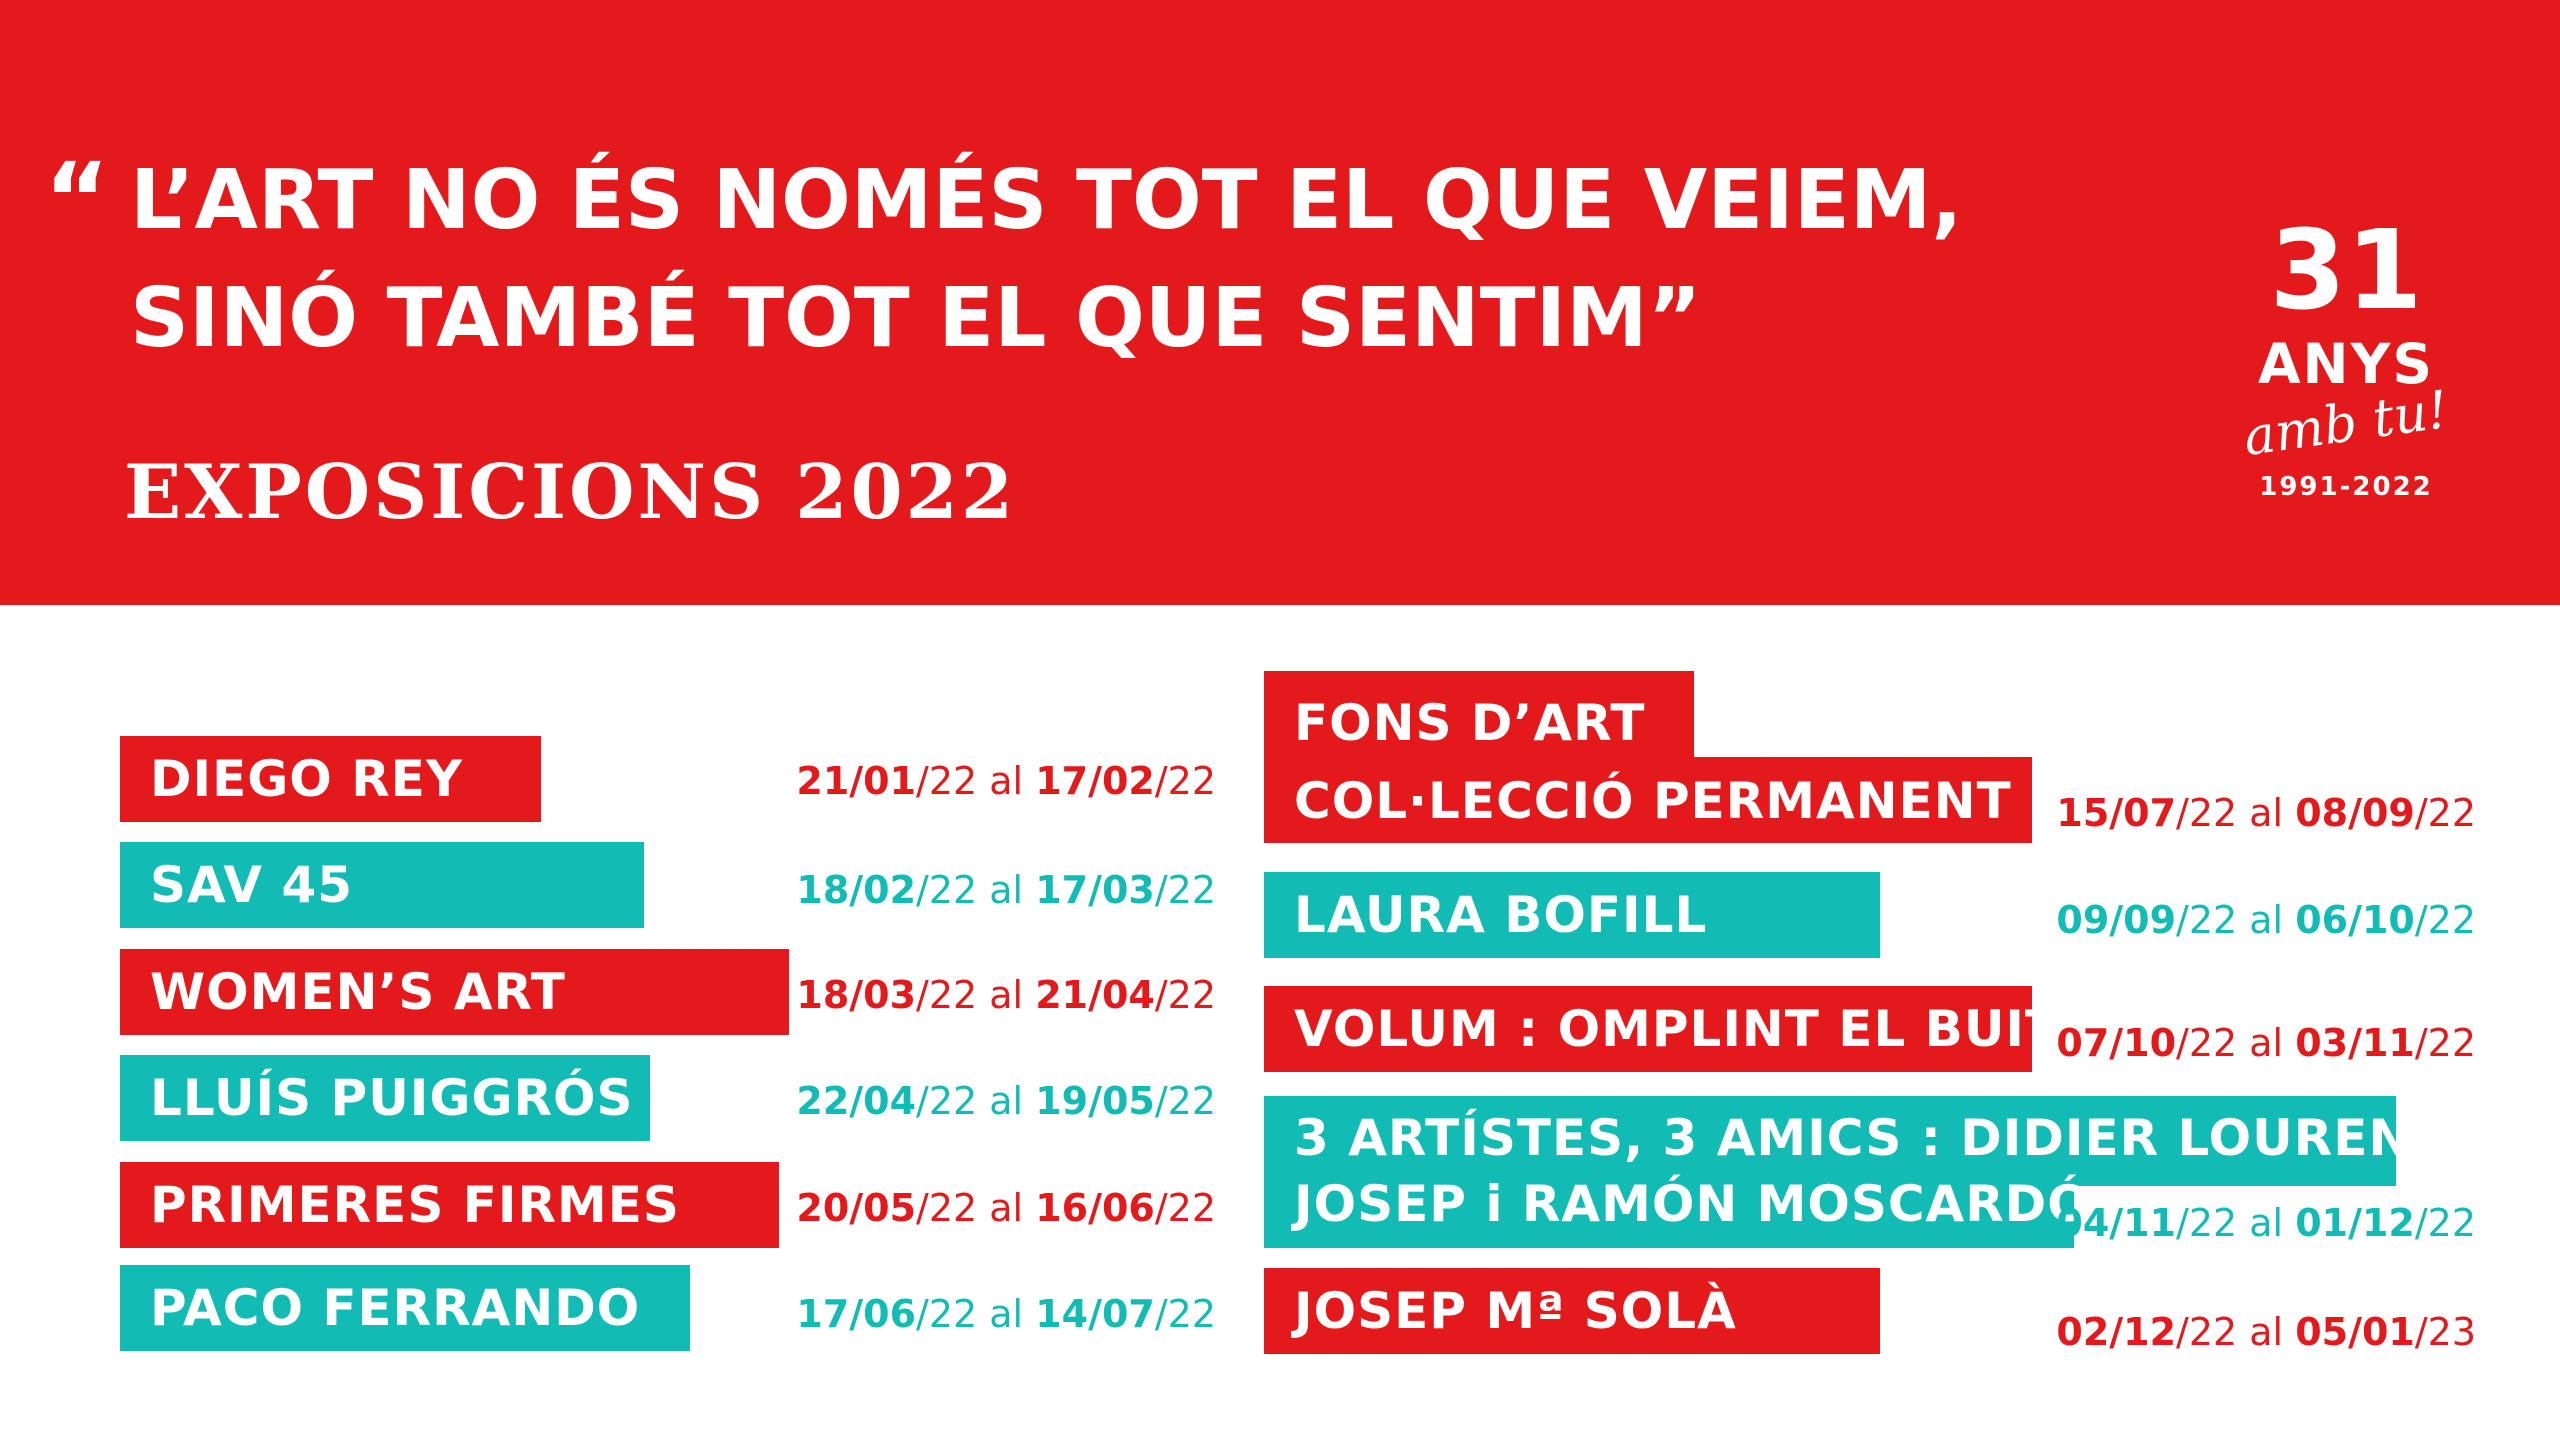  Describe the element at coordinates (1006, 995) in the screenshot. I see `exhibition-dates-womens-art: 18/03/22 al 21/04/22` at that location.